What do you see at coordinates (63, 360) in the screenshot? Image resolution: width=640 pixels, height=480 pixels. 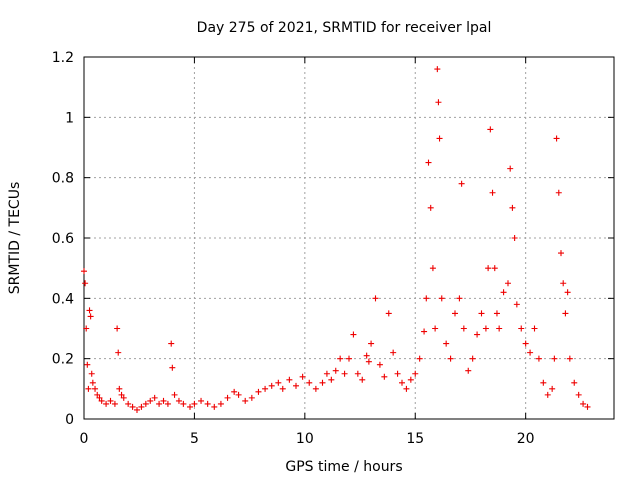 I see `y-tick-label: 0.2` at bounding box center [63, 360].